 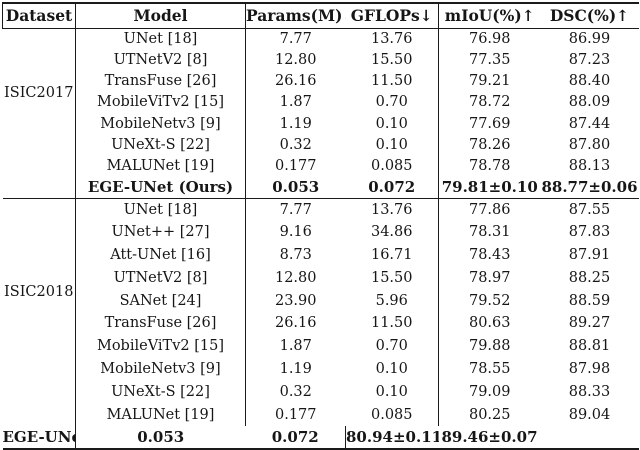 What do you see at coordinates (489, 123) in the screenshot?
I see `miou-cell: 77.69` at bounding box center [489, 123].